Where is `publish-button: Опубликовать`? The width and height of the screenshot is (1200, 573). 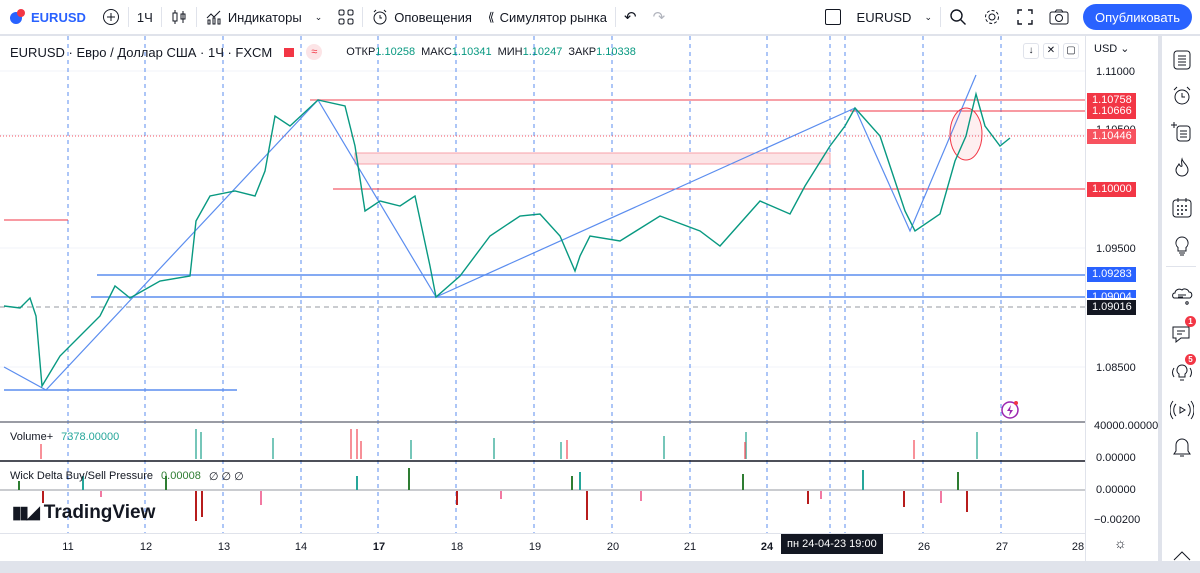 publish-button: Опубликовать is located at coordinates (1137, 17).